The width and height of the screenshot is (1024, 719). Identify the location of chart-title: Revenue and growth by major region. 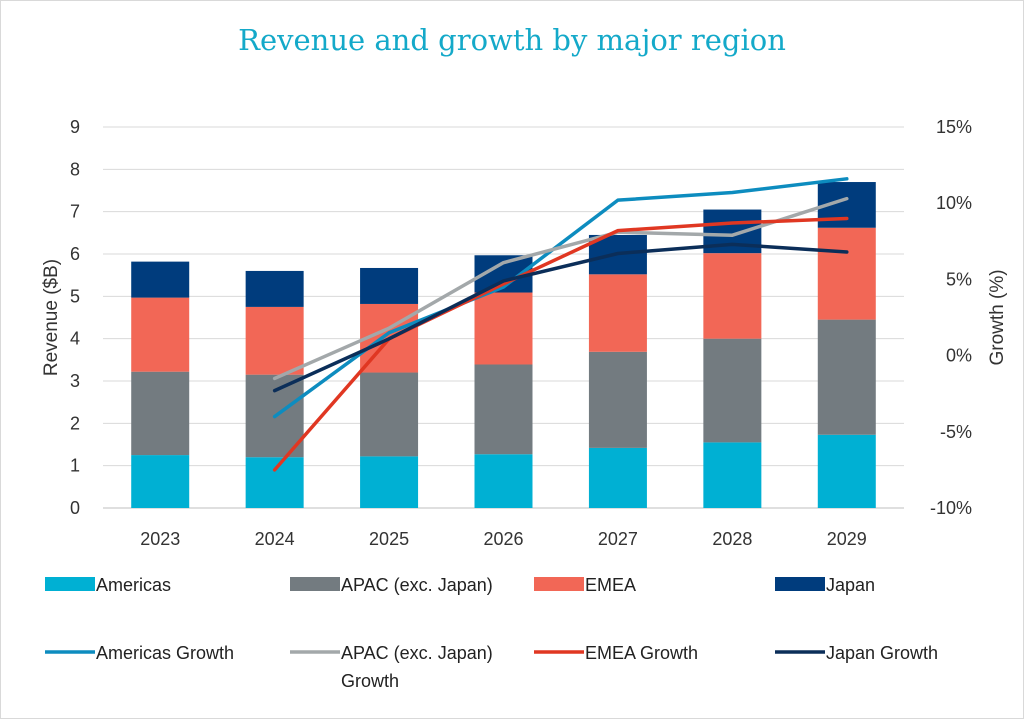
(512, 40).